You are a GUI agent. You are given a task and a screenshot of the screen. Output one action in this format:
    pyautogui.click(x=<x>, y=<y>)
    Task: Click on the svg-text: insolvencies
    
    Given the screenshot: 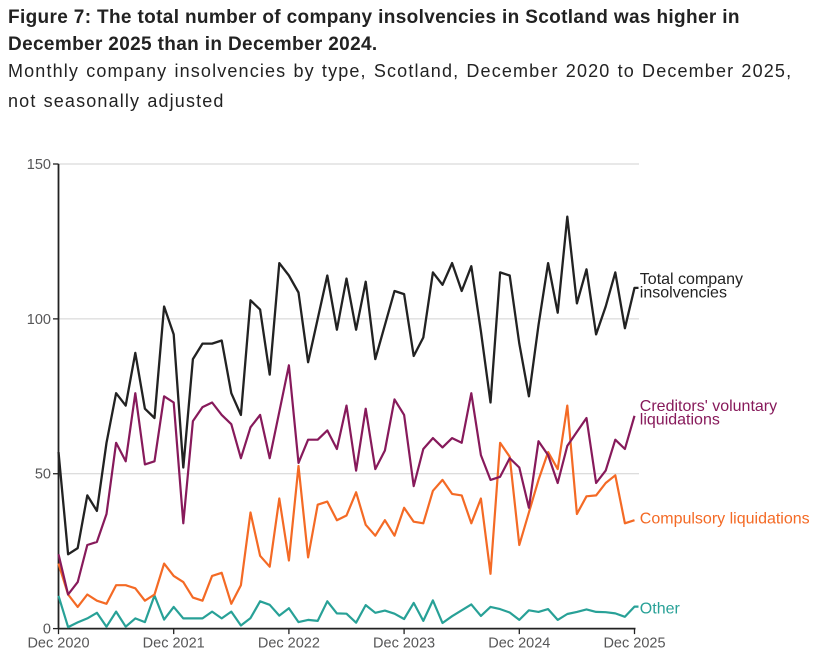 What is the action you would take?
    pyautogui.click(x=683, y=293)
    